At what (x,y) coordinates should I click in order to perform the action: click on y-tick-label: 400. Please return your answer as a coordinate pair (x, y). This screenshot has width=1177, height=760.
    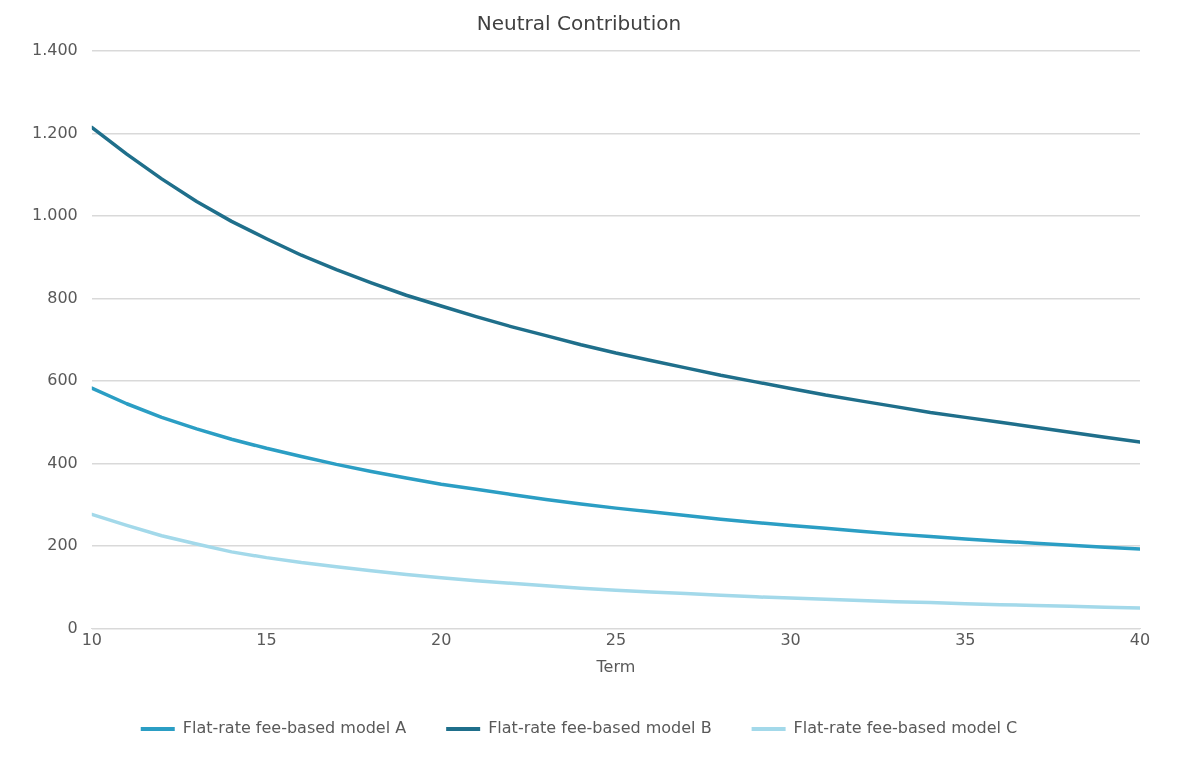
    Looking at the image, I should click on (62, 462).